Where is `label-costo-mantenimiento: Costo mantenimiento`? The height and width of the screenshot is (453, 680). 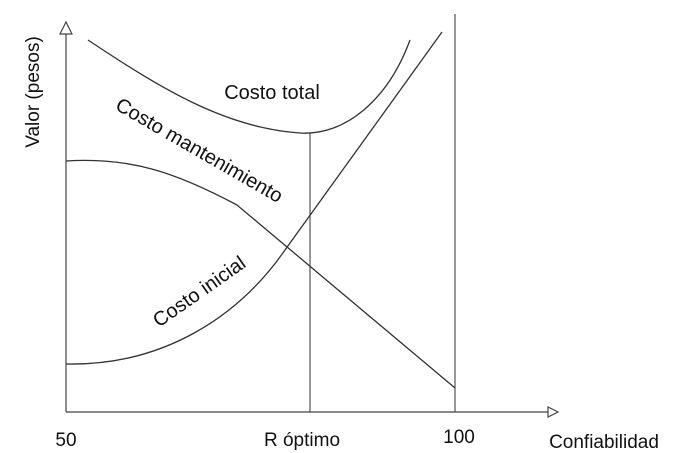
label-costo-mantenimiento: Costo mantenimiento is located at coordinates (199, 151).